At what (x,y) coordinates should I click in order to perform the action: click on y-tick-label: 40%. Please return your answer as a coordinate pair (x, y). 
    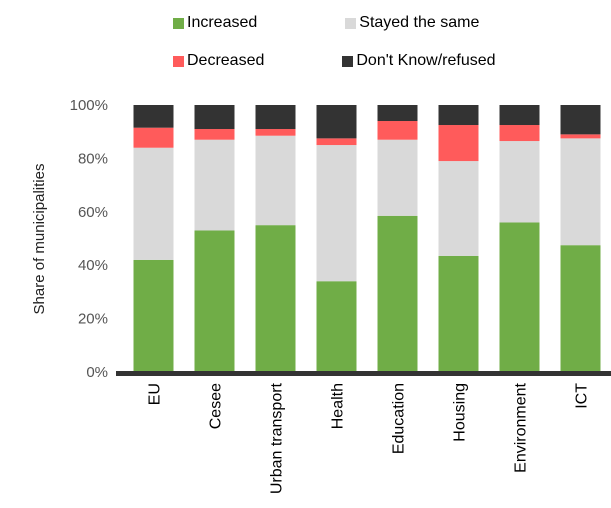
    Looking at the image, I should click on (93, 265).